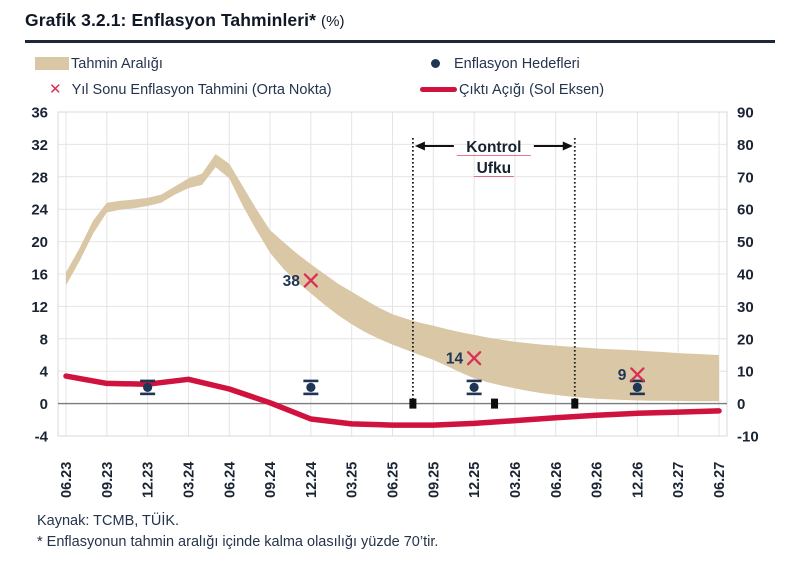  Describe the element at coordinates (434, 479) in the screenshot. I see `svg-text: 09.25` at that location.